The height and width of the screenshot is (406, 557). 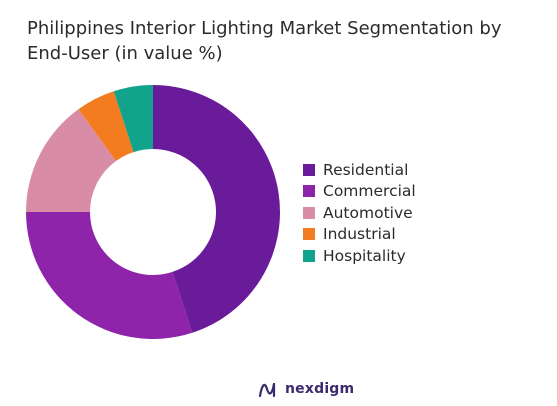 I want to click on slice-hospitality, so click(x=133, y=119).